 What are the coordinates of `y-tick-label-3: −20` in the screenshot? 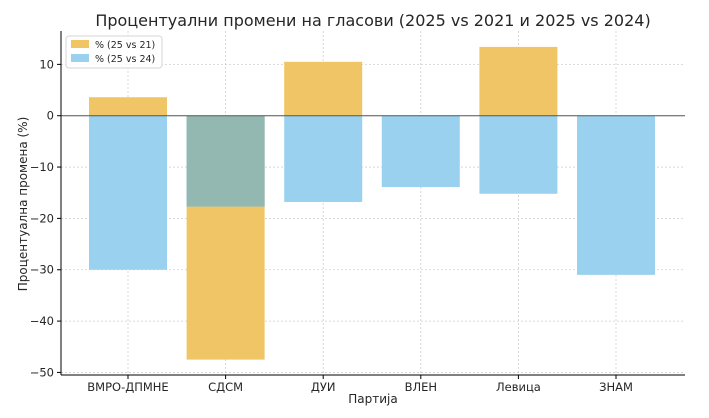 It's located at (42, 218).